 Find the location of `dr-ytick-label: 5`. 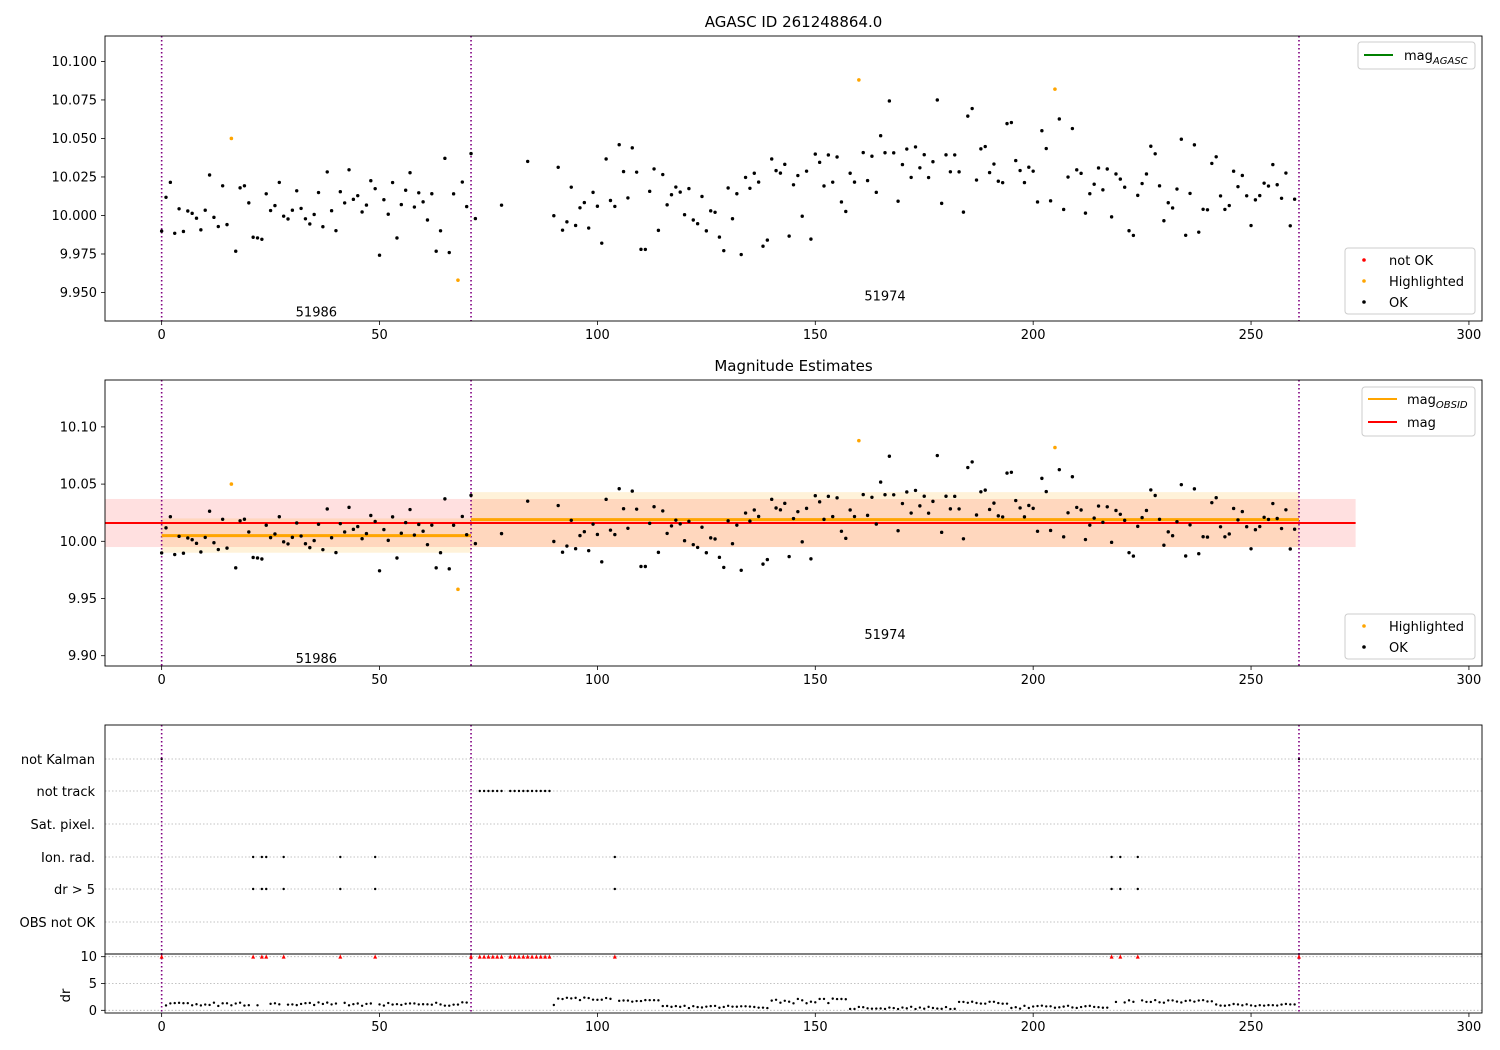

dr-ytick-label: 5 is located at coordinates (93, 984).